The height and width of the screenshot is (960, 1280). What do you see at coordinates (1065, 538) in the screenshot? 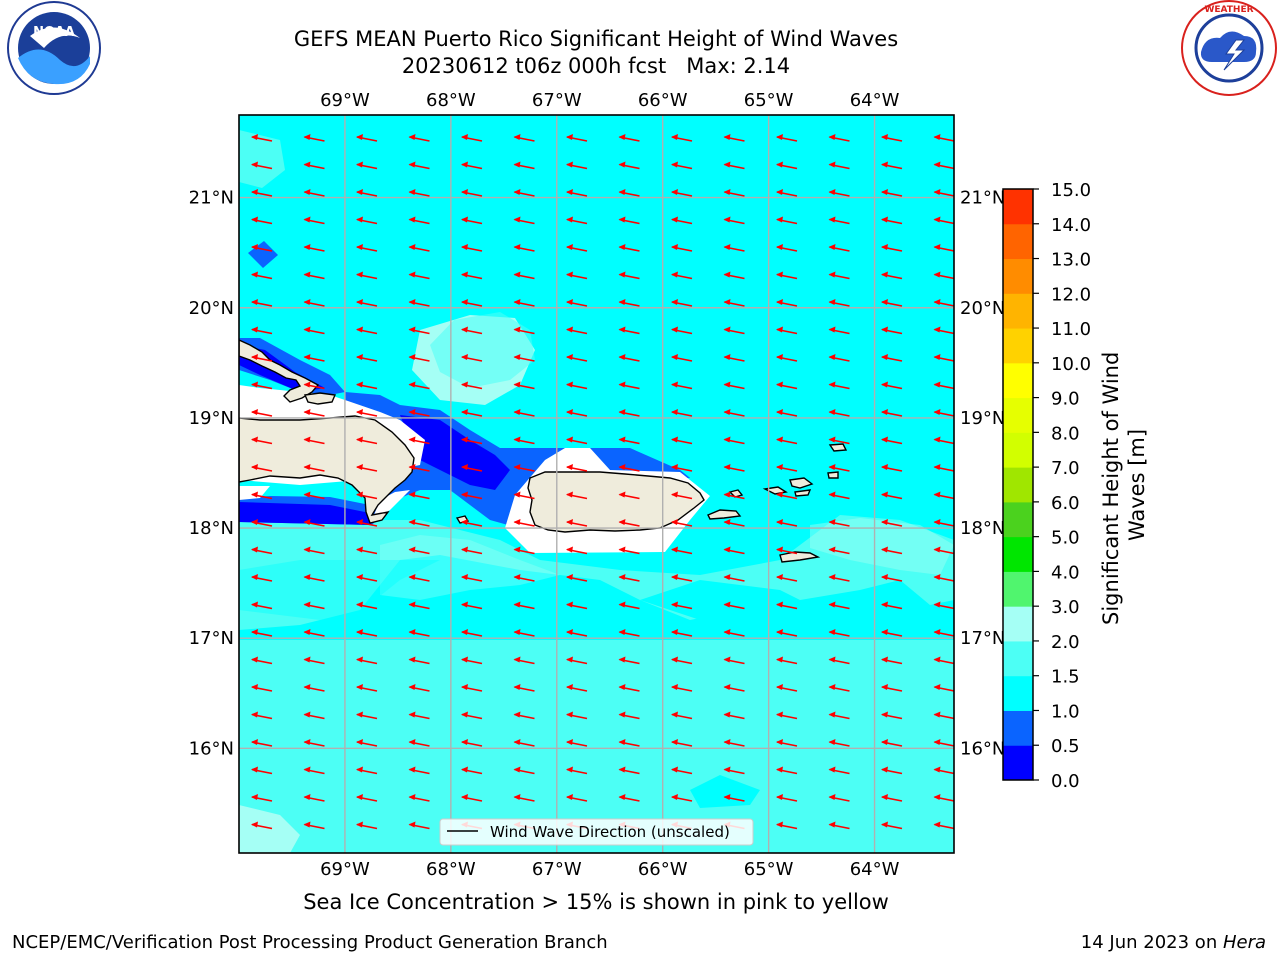
I see `colorbar-tick-label: 5.0` at bounding box center [1065, 538].